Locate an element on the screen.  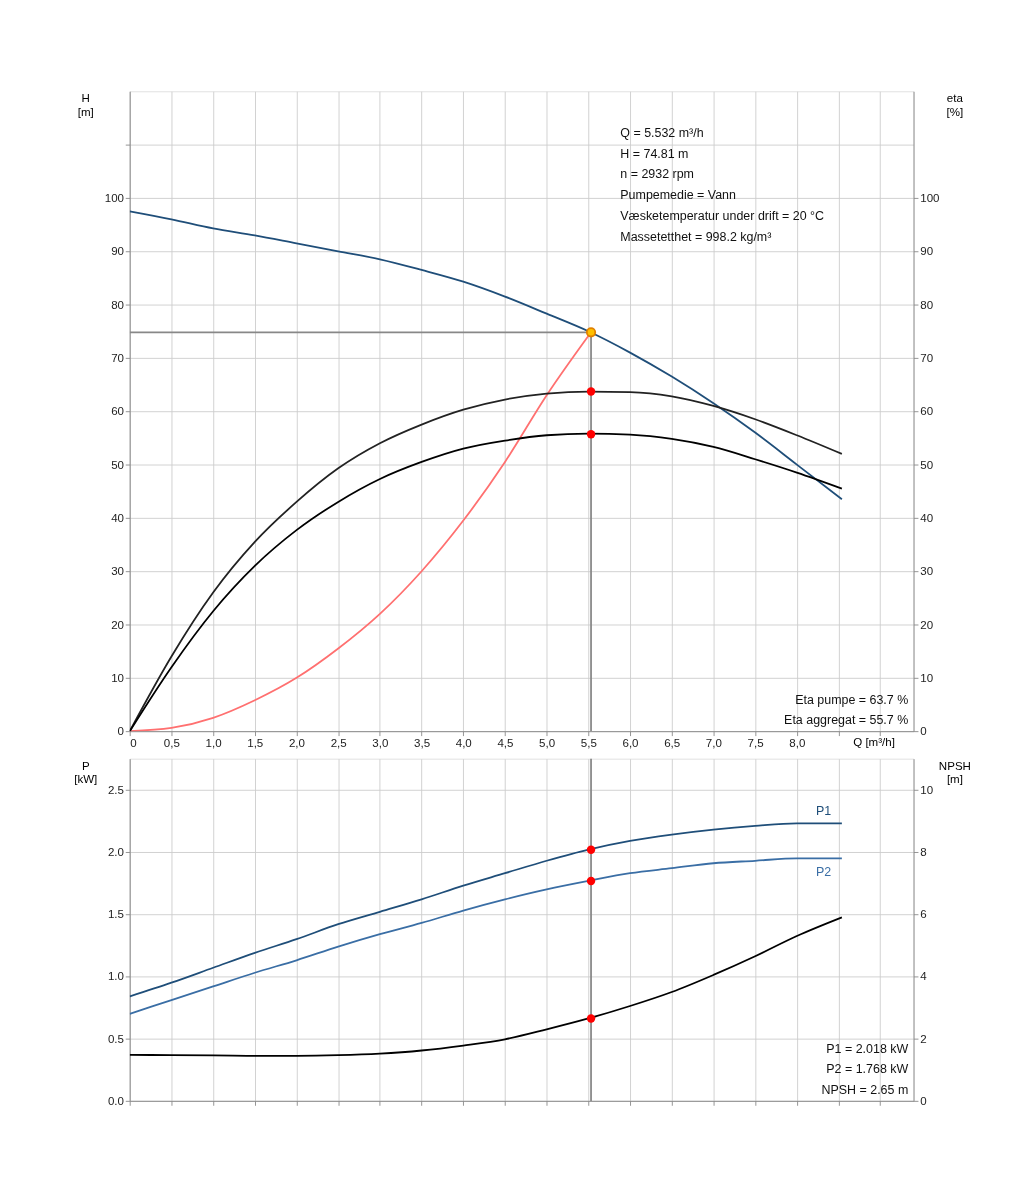
annotation: NPSH = 2.65 m is located at coordinates (865, 1089).